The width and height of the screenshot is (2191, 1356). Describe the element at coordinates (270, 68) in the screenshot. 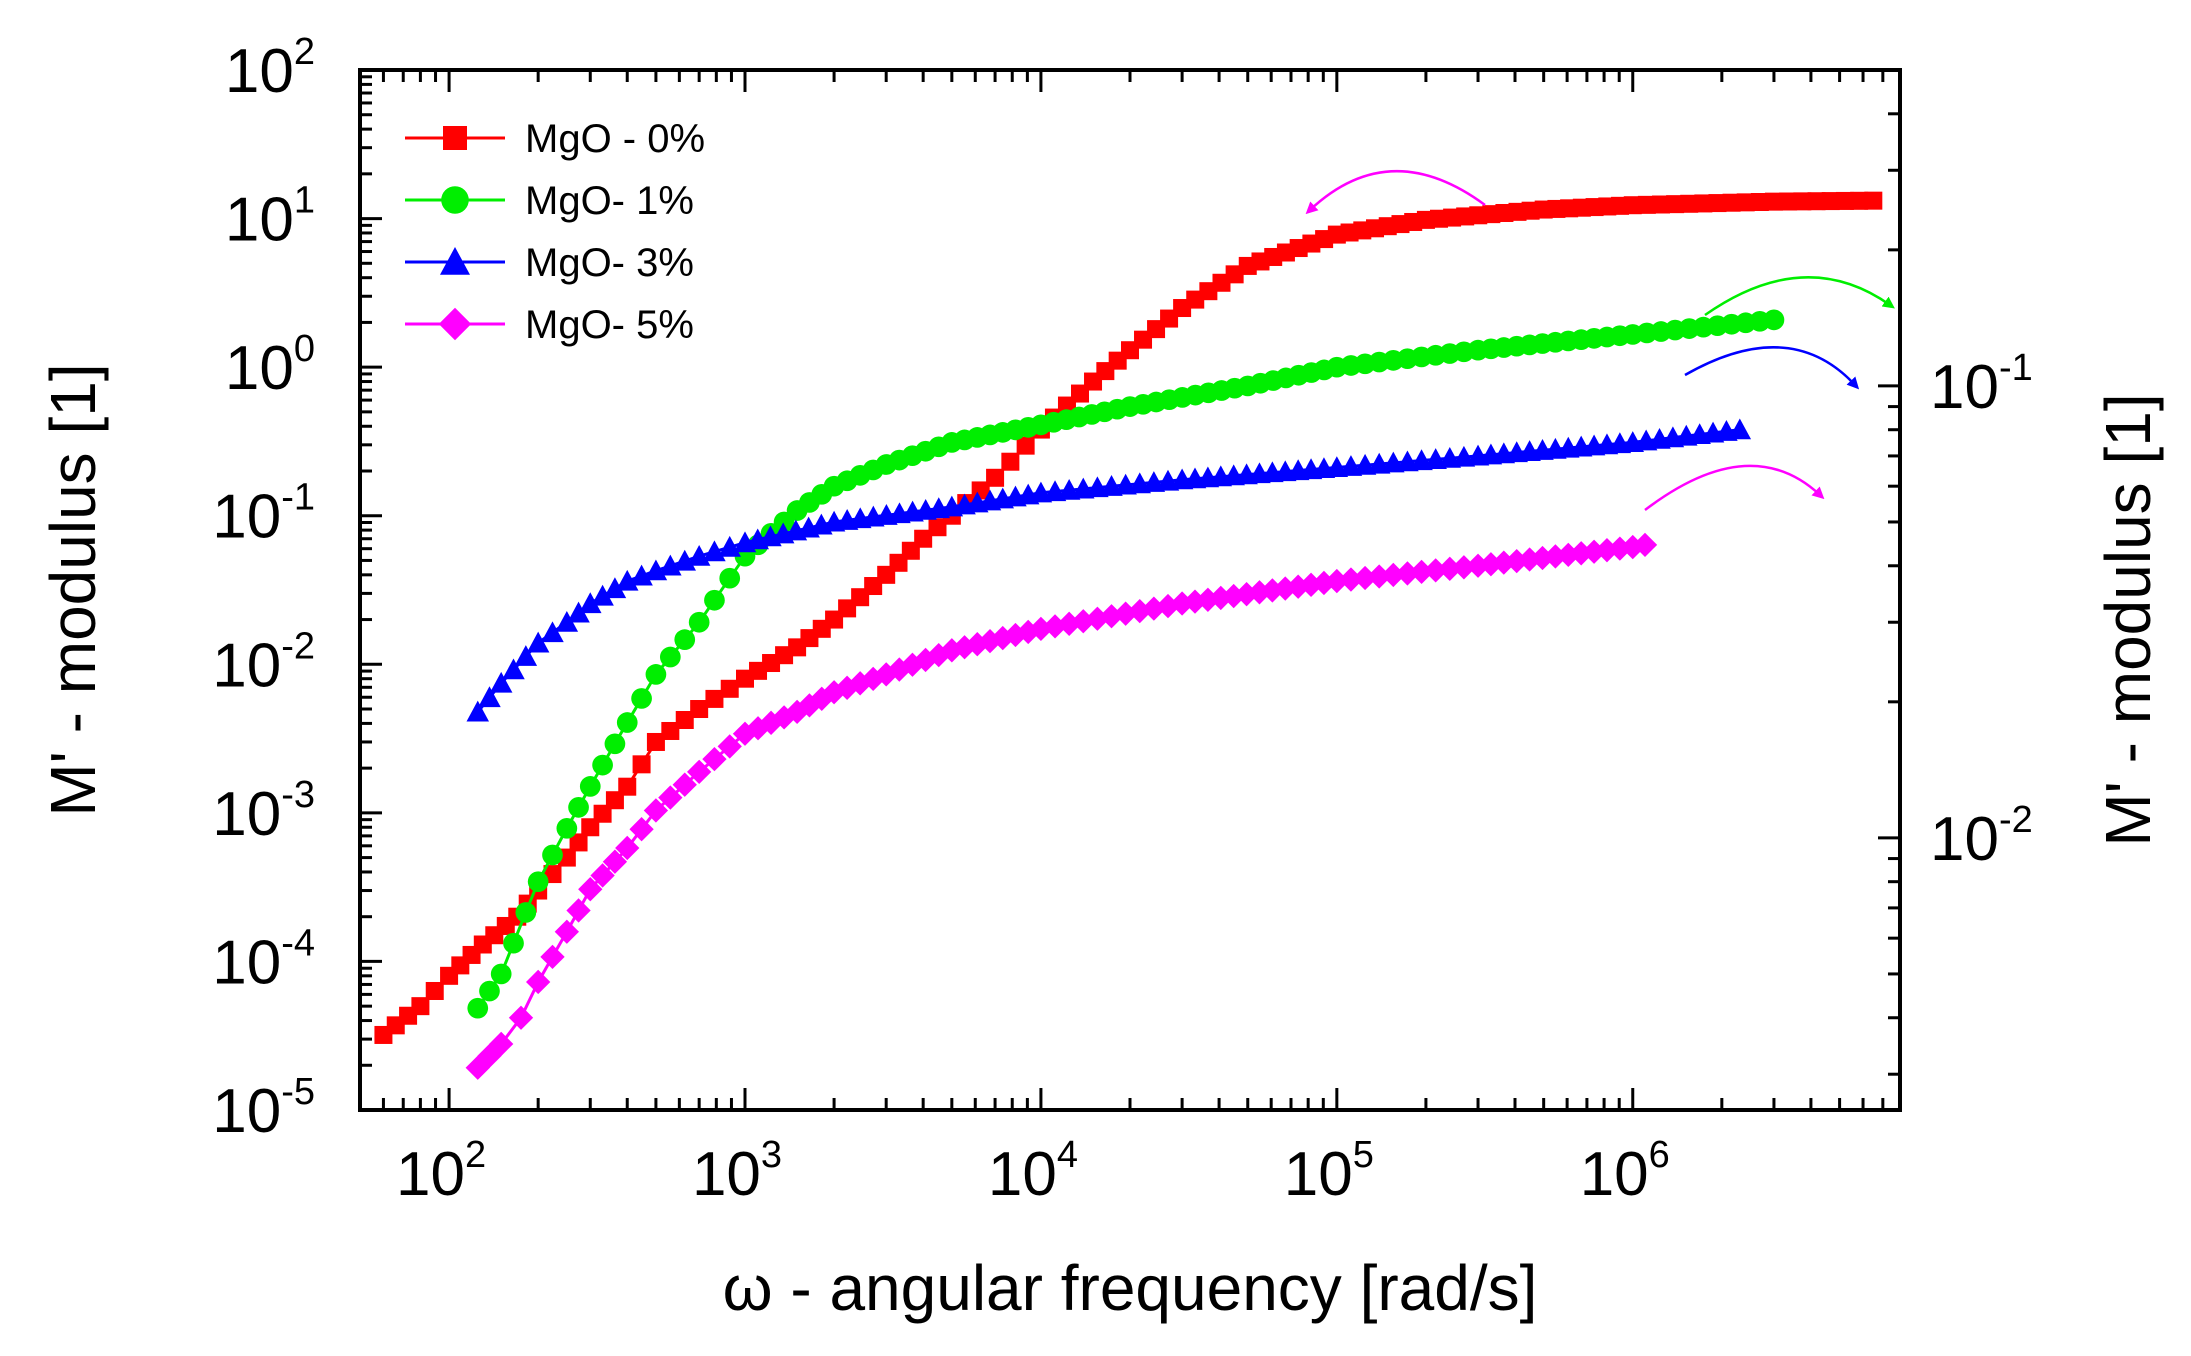

I see `y-tick-label: 10²` at that location.